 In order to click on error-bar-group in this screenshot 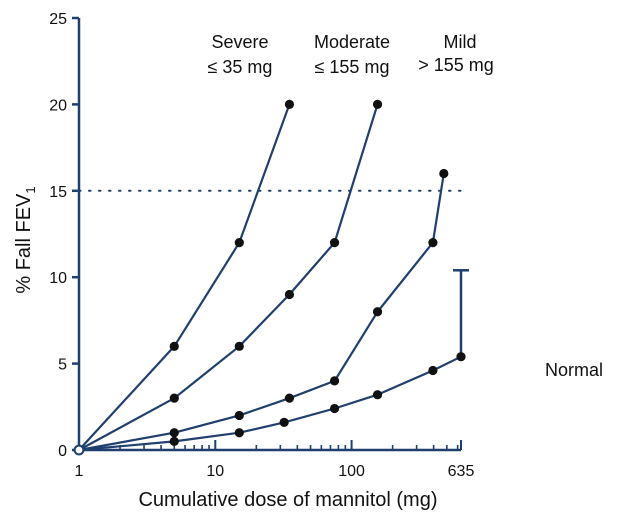, I will do `click(461, 313)`.